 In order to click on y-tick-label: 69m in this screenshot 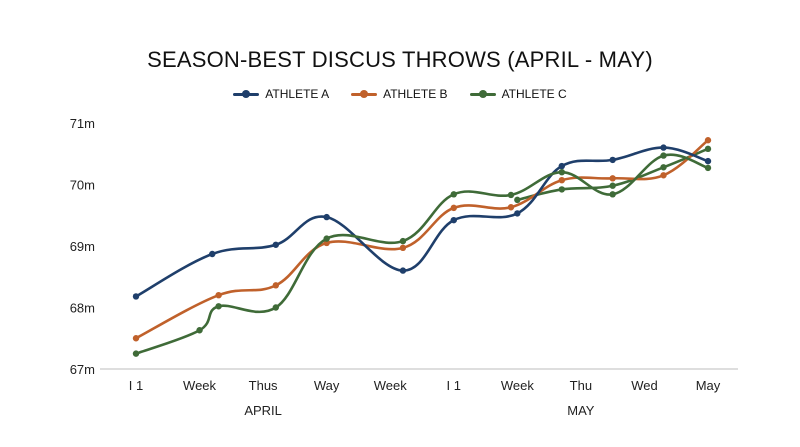, I will do `click(82, 246)`.